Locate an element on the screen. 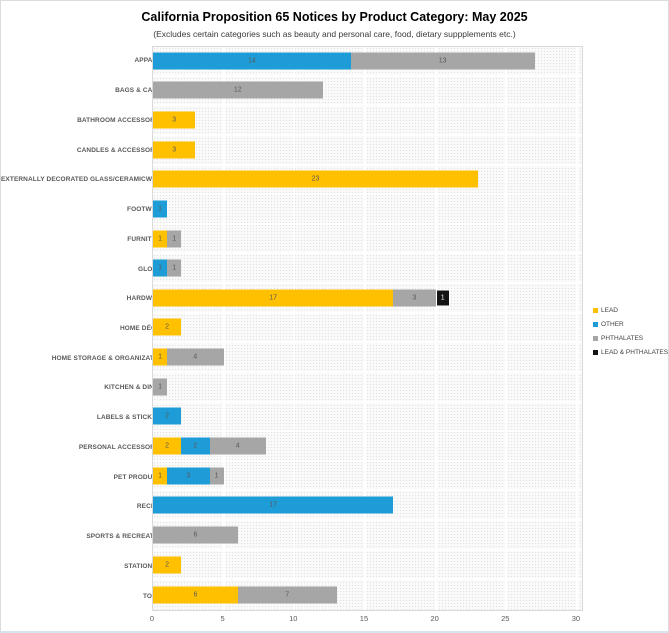 Image resolution: width=669 pixels, height=633 pixels. stacked-bar: 17 is located at coordinates (273, 505).